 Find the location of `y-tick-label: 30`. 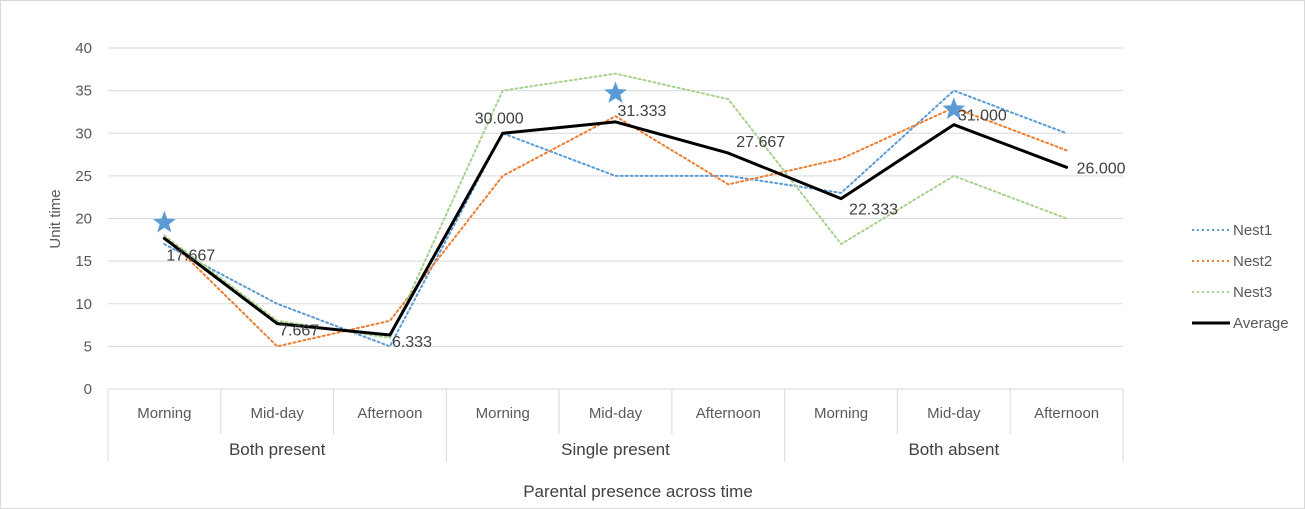

y-tick-label: 30 is located at coordinates (83, 133).